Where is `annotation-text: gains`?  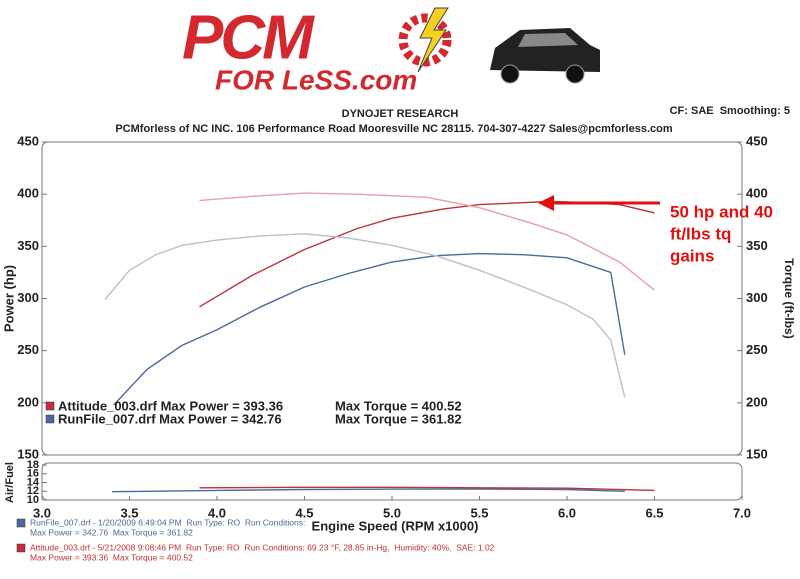
annotation-text: gains is located at coordinates (692, 255).